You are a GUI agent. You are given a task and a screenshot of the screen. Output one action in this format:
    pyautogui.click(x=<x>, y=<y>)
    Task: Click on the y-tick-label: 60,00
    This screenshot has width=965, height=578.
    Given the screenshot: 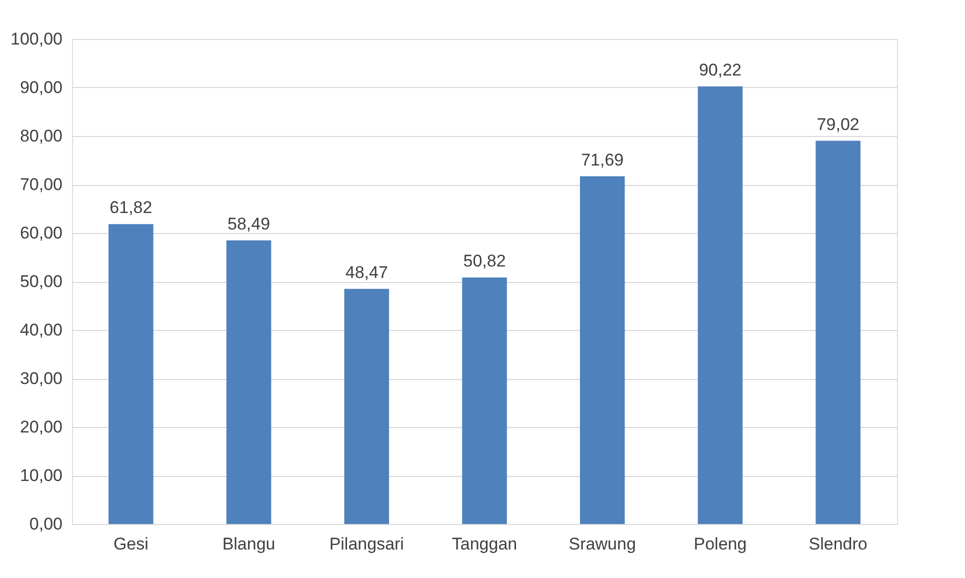 What is the action you would take?
    pyautogui.click(x=41, y=233)
    